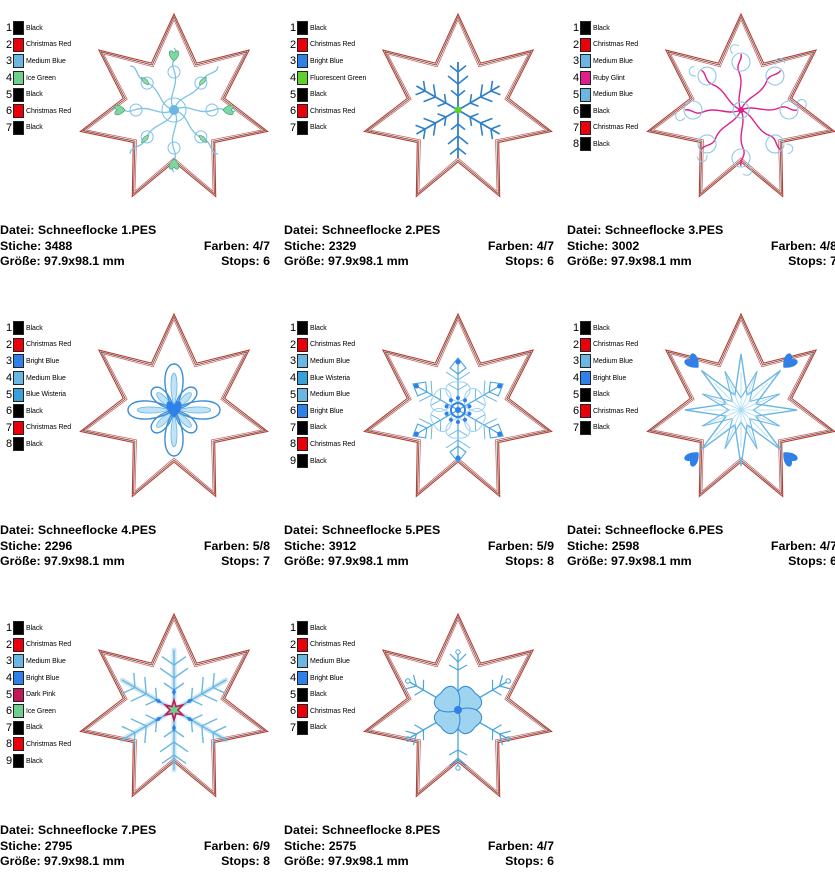 The image size is (835, 895). What do you see at coordinates (605, 78) in the screenshot?
I see `color-legend-row: 4 Ruby Glint` at bounding box center [605, 78].